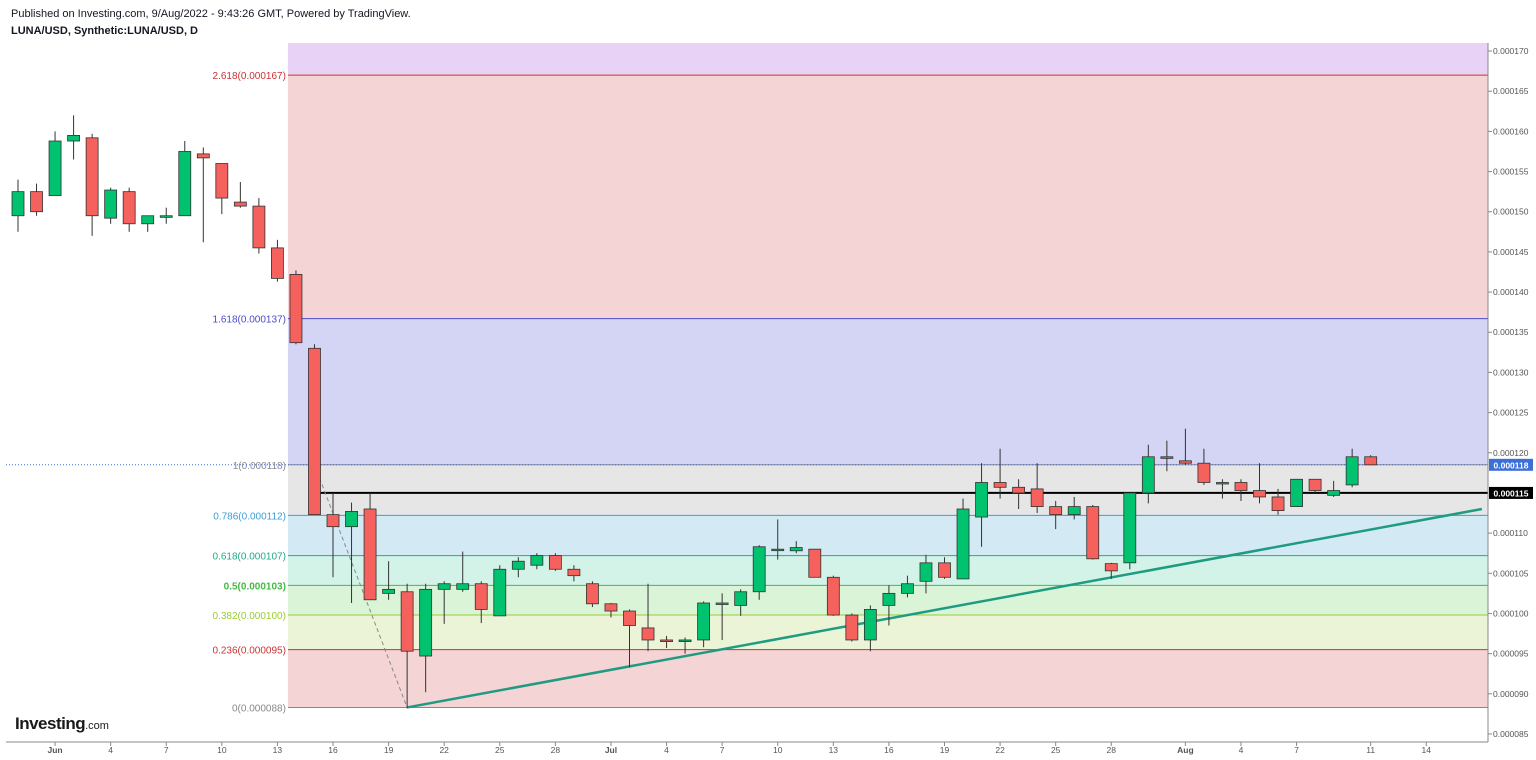 This screenshot has width=1536, height=760. Describe the element at coordinates (249, 76) in the screenshot. I see `fib-label: 2.618(0.000167)` at that location.